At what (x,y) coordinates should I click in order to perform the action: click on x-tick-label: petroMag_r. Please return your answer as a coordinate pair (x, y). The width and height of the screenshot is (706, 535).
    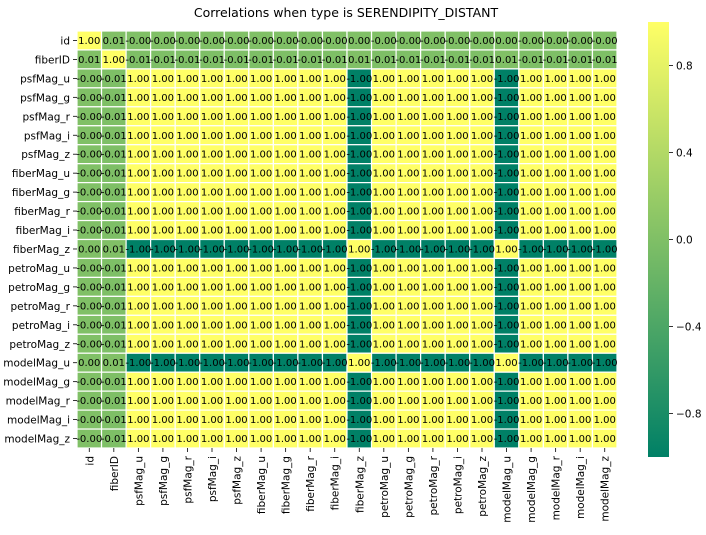
    Looking at the image, I should click on (434, 485).